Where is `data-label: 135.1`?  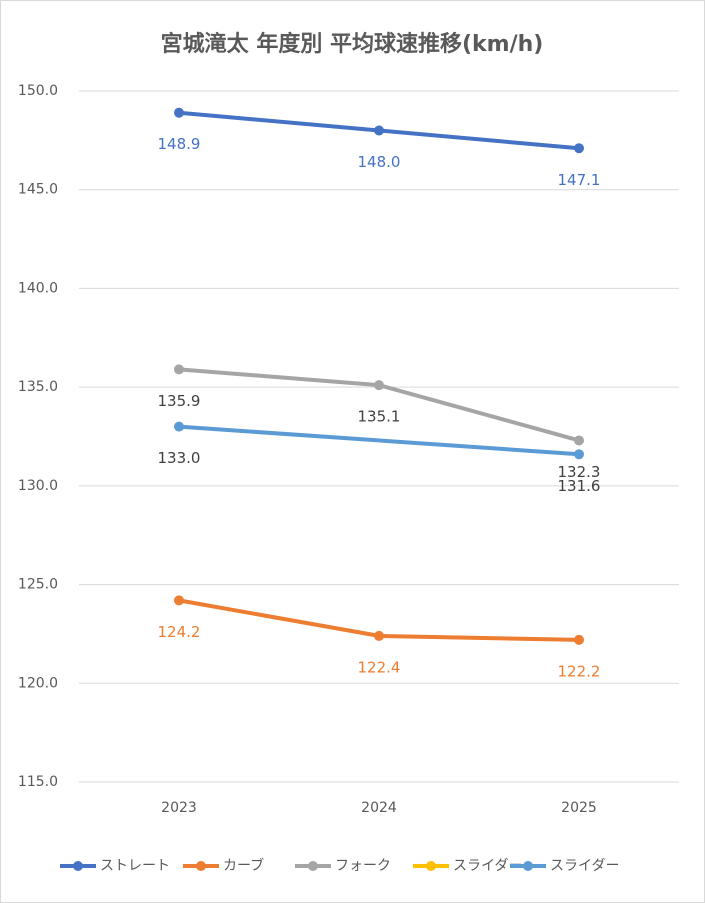 data-label: 135.1 is located at coordinates (379, 417).